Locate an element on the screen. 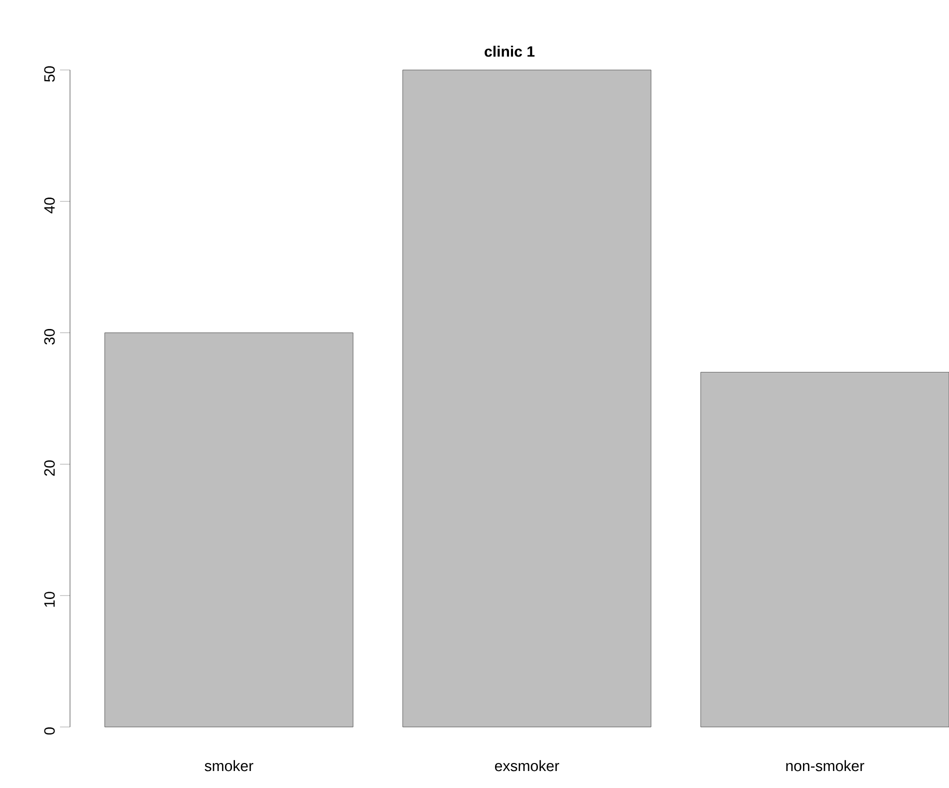 This screenshot has height=788, width=949. x-tick-label: smoker is located at coordinates (229, 766).